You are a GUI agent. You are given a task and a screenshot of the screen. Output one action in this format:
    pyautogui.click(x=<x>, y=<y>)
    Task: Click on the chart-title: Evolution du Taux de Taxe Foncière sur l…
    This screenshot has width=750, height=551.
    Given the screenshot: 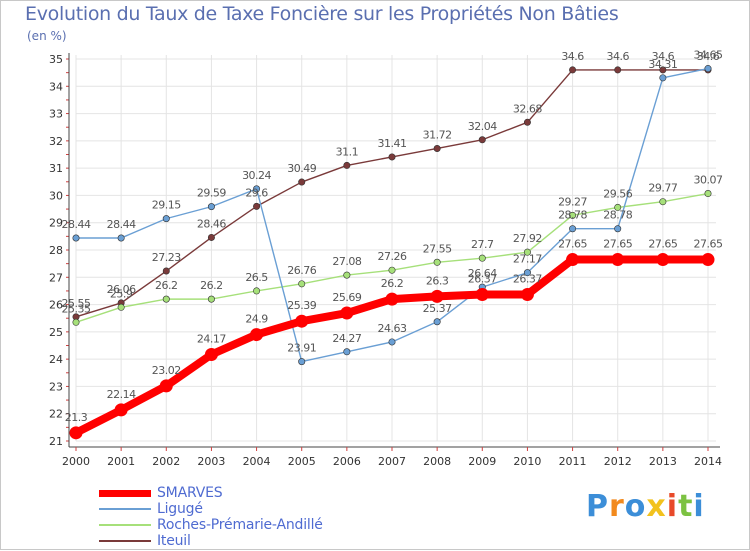 What is the action you would take?
    pyautogui.click(x=322, y=14)
    